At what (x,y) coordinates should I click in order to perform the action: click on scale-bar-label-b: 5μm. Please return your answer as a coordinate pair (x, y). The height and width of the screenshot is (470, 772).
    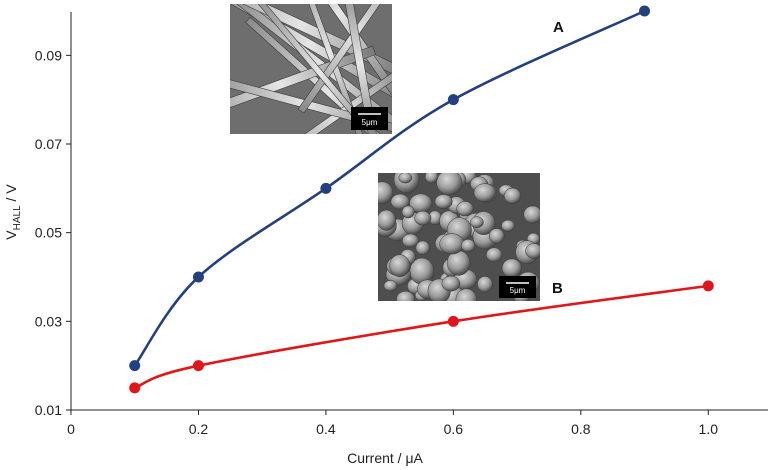
    Looking at the image, I should click on (518, 290).